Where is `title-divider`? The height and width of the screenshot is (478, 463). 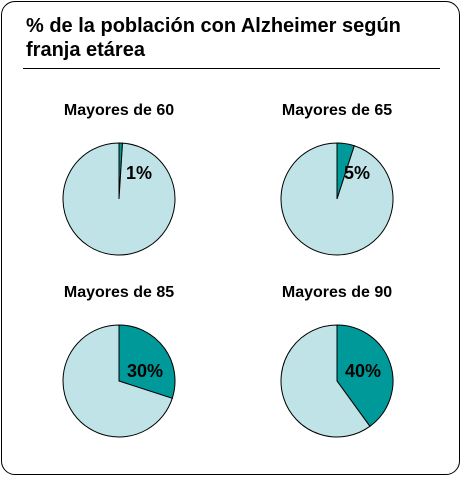 title-divider is located at coordinates (231, 68).